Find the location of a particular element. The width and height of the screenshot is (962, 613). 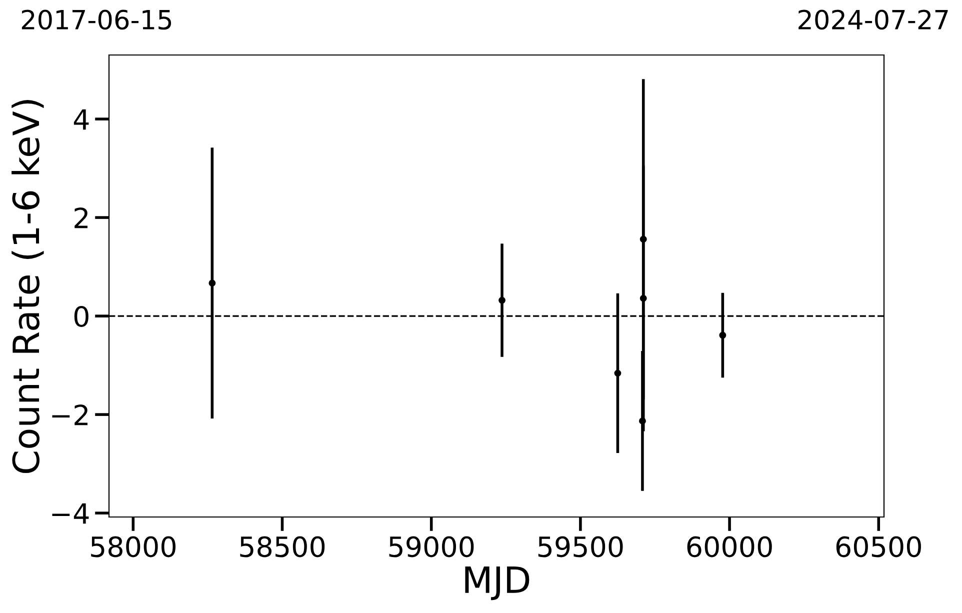

x-tick-label: 60000 is located at coordinates (729, 547).